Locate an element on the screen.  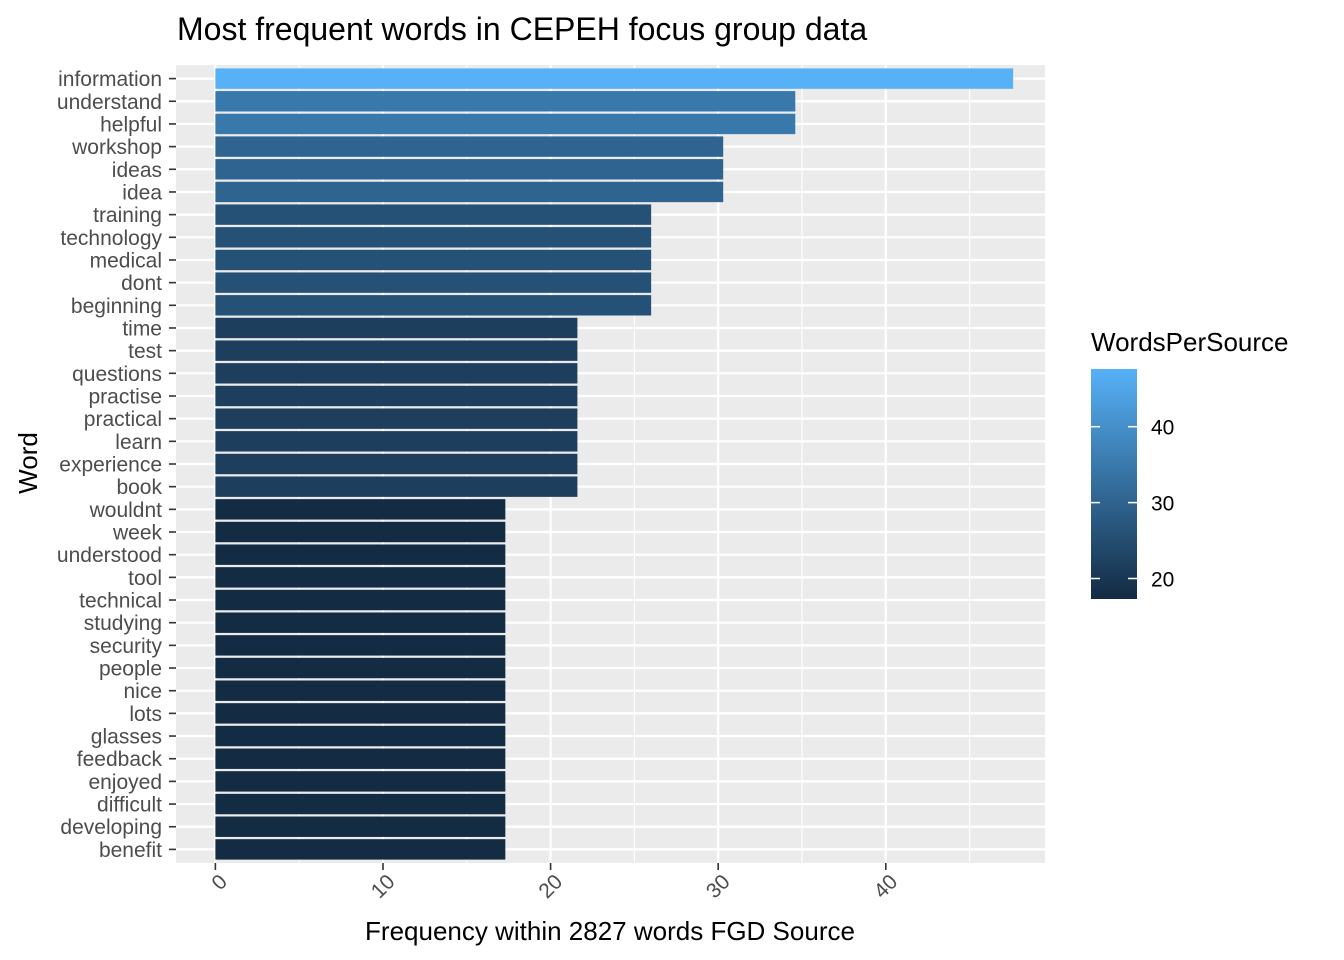
legend-title: WordsPerSource is located at coordinates (1190, 342).